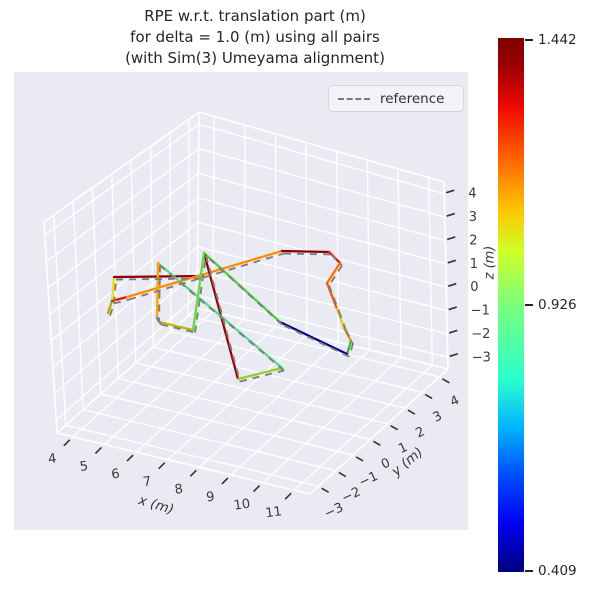  Describe the element at coordinates (179, 490) in the screenshot. I see `x-tick-label: 8` at that location.